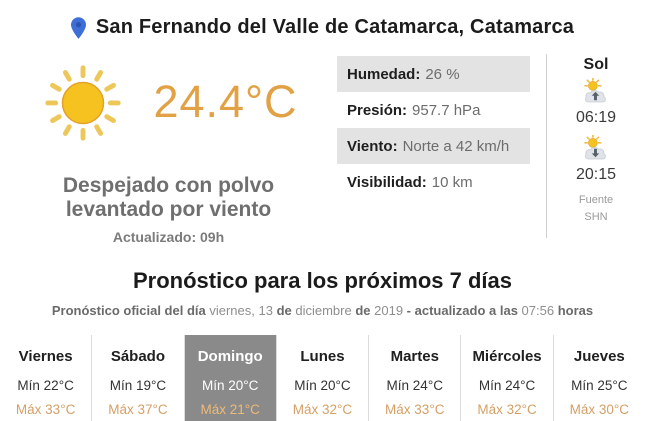 The height and width of the screenshot is (421, 645). I want to click on source-label: Fuente SHN, so click(596, 209).